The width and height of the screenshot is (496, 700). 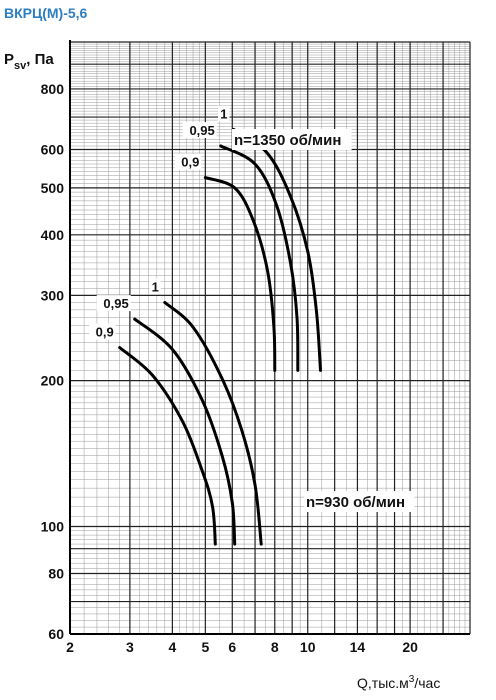 I want to click on y-tick-label: 60, so click(x=56, y=634).